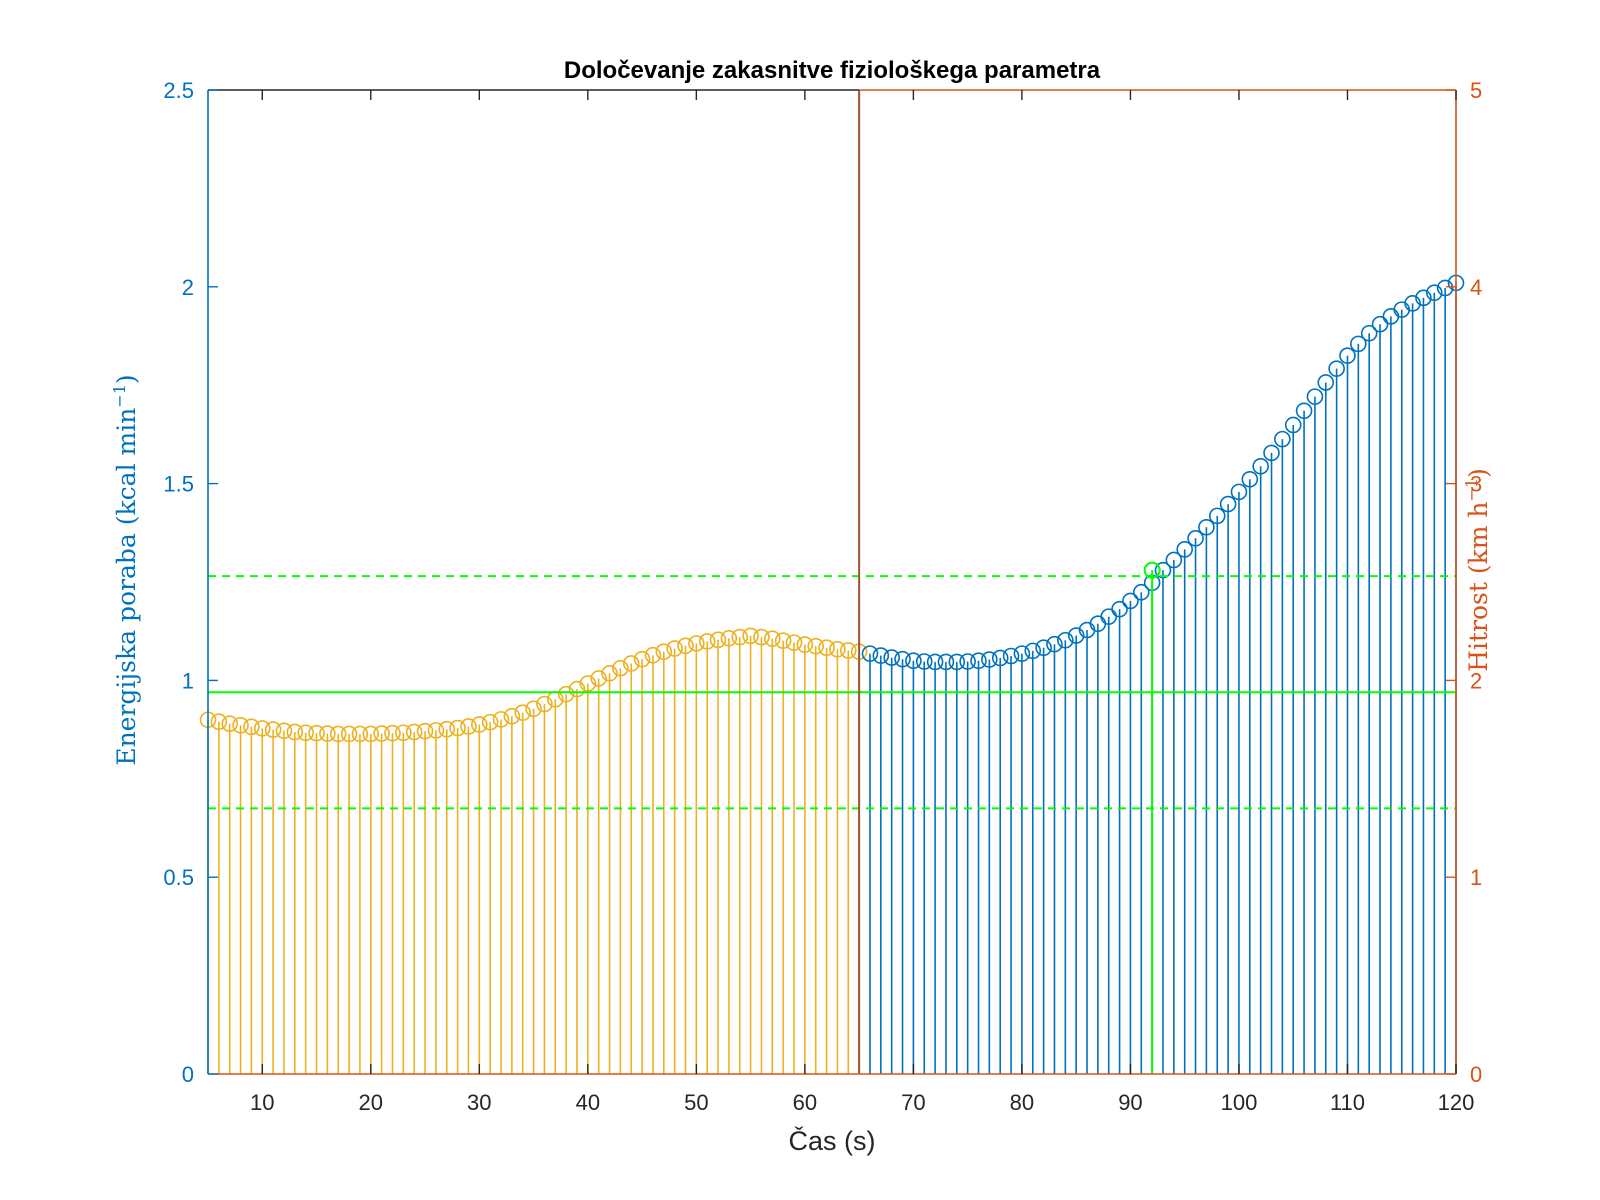 The height and width of the screenshot is (1200, 1600). What do you see at coordinates (1476, 287) in the screenshot?
I see `y-right-tick-label: 4` at bounding box center [1476, 287].